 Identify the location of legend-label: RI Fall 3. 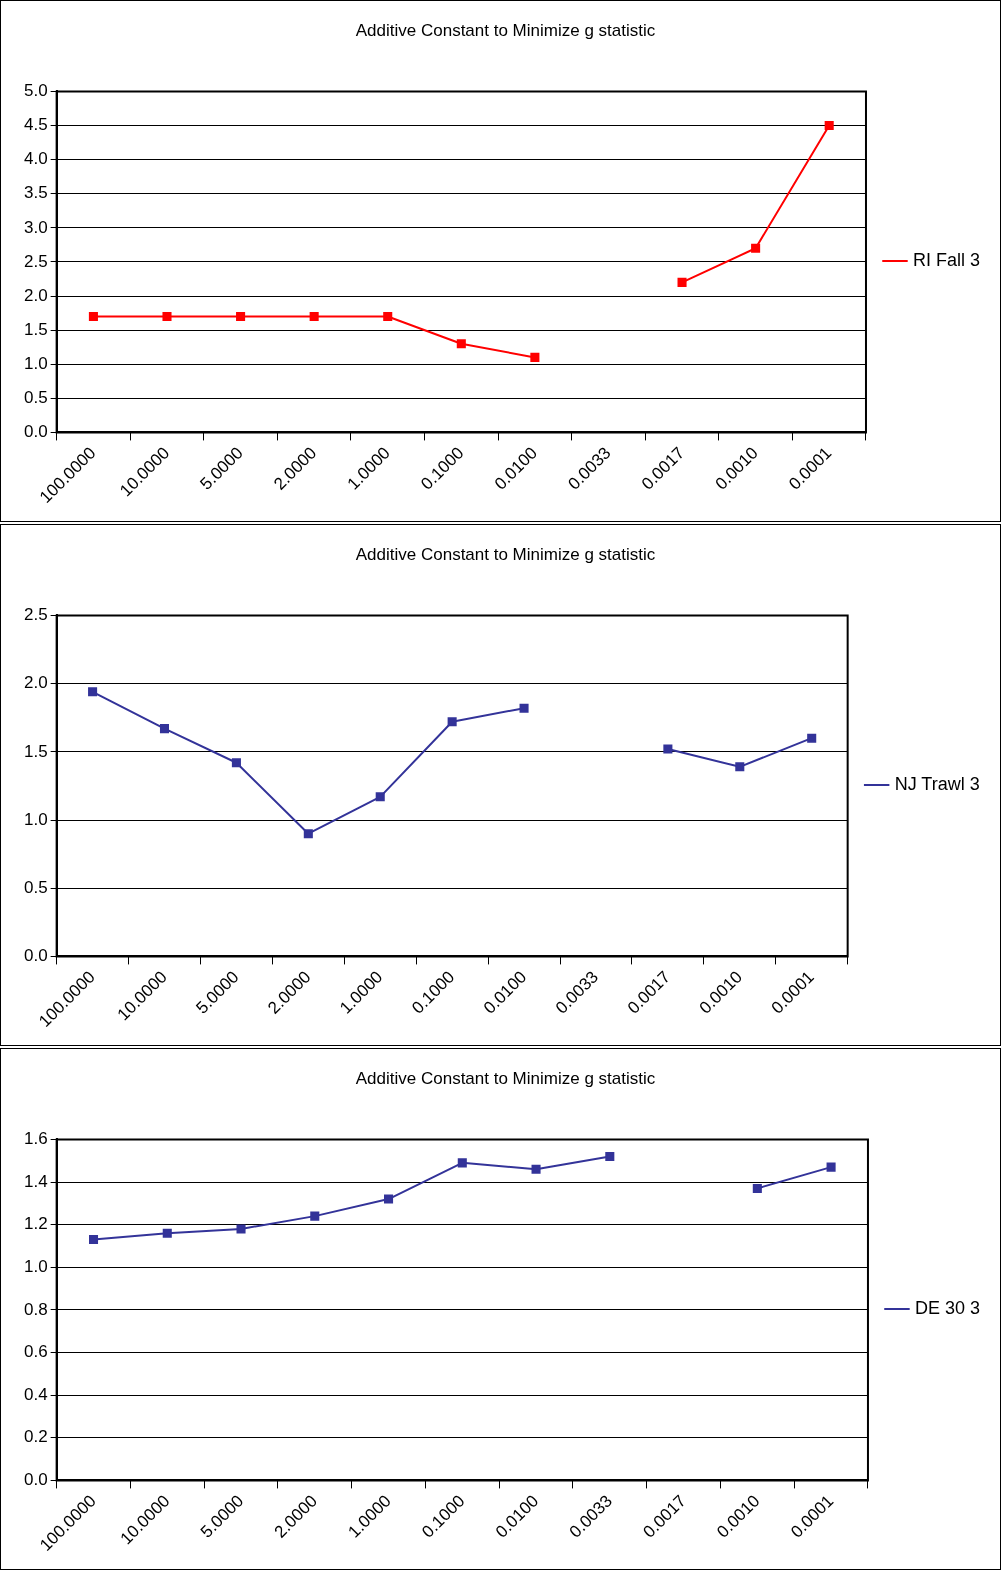
(946, 259).